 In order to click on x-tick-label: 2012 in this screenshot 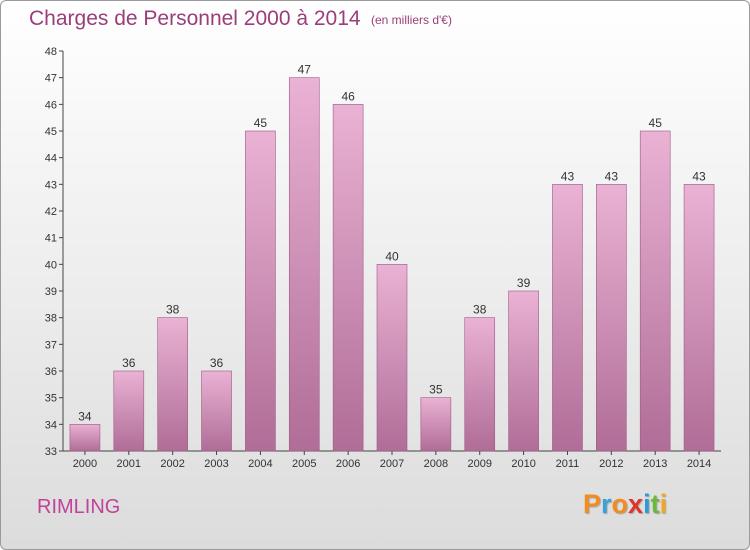, I will do `click(611, 464)`.